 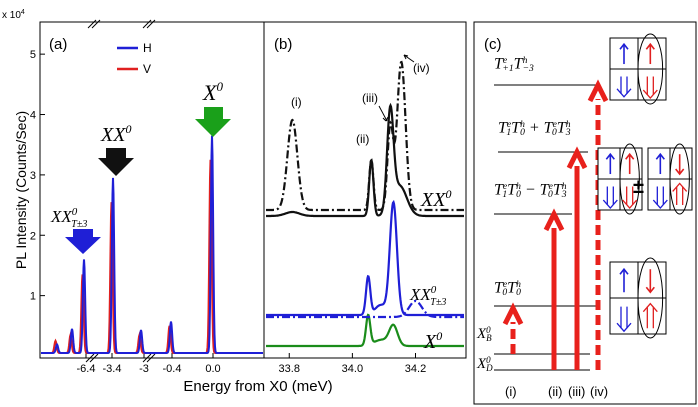 What do you see at coordinates (645, 186) in the screenshot?
I see `spin-diagrams` at bounding box center [645, 186].